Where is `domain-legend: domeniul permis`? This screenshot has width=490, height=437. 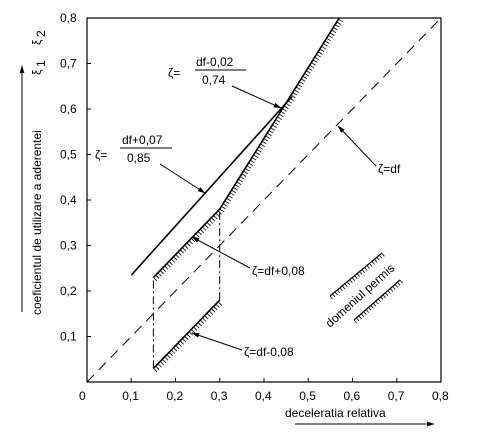
domain-legend: domeniul permis is located at coordinates (363, 291).